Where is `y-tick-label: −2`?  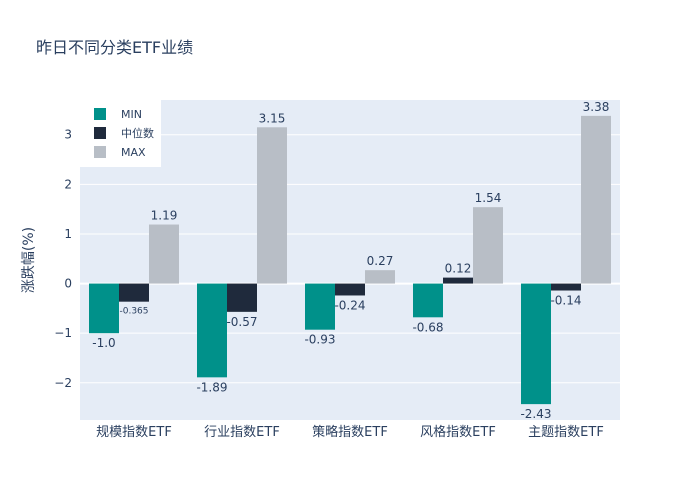
y-tick-label: −2 is located at coordinates (63, 383).